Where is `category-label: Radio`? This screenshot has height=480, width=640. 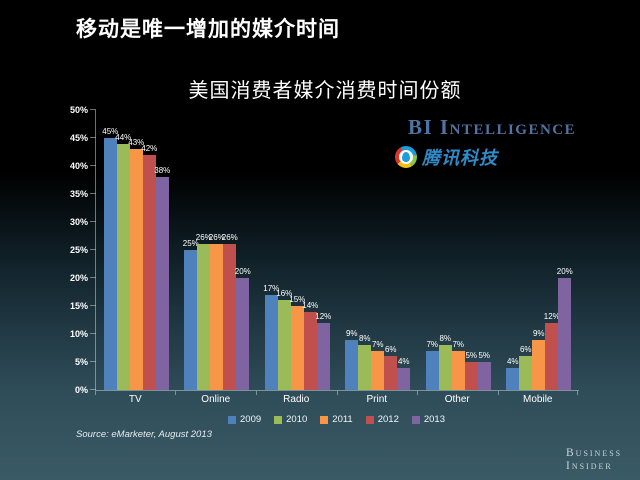
category-label: Radio is located at coordinates (296, 399).